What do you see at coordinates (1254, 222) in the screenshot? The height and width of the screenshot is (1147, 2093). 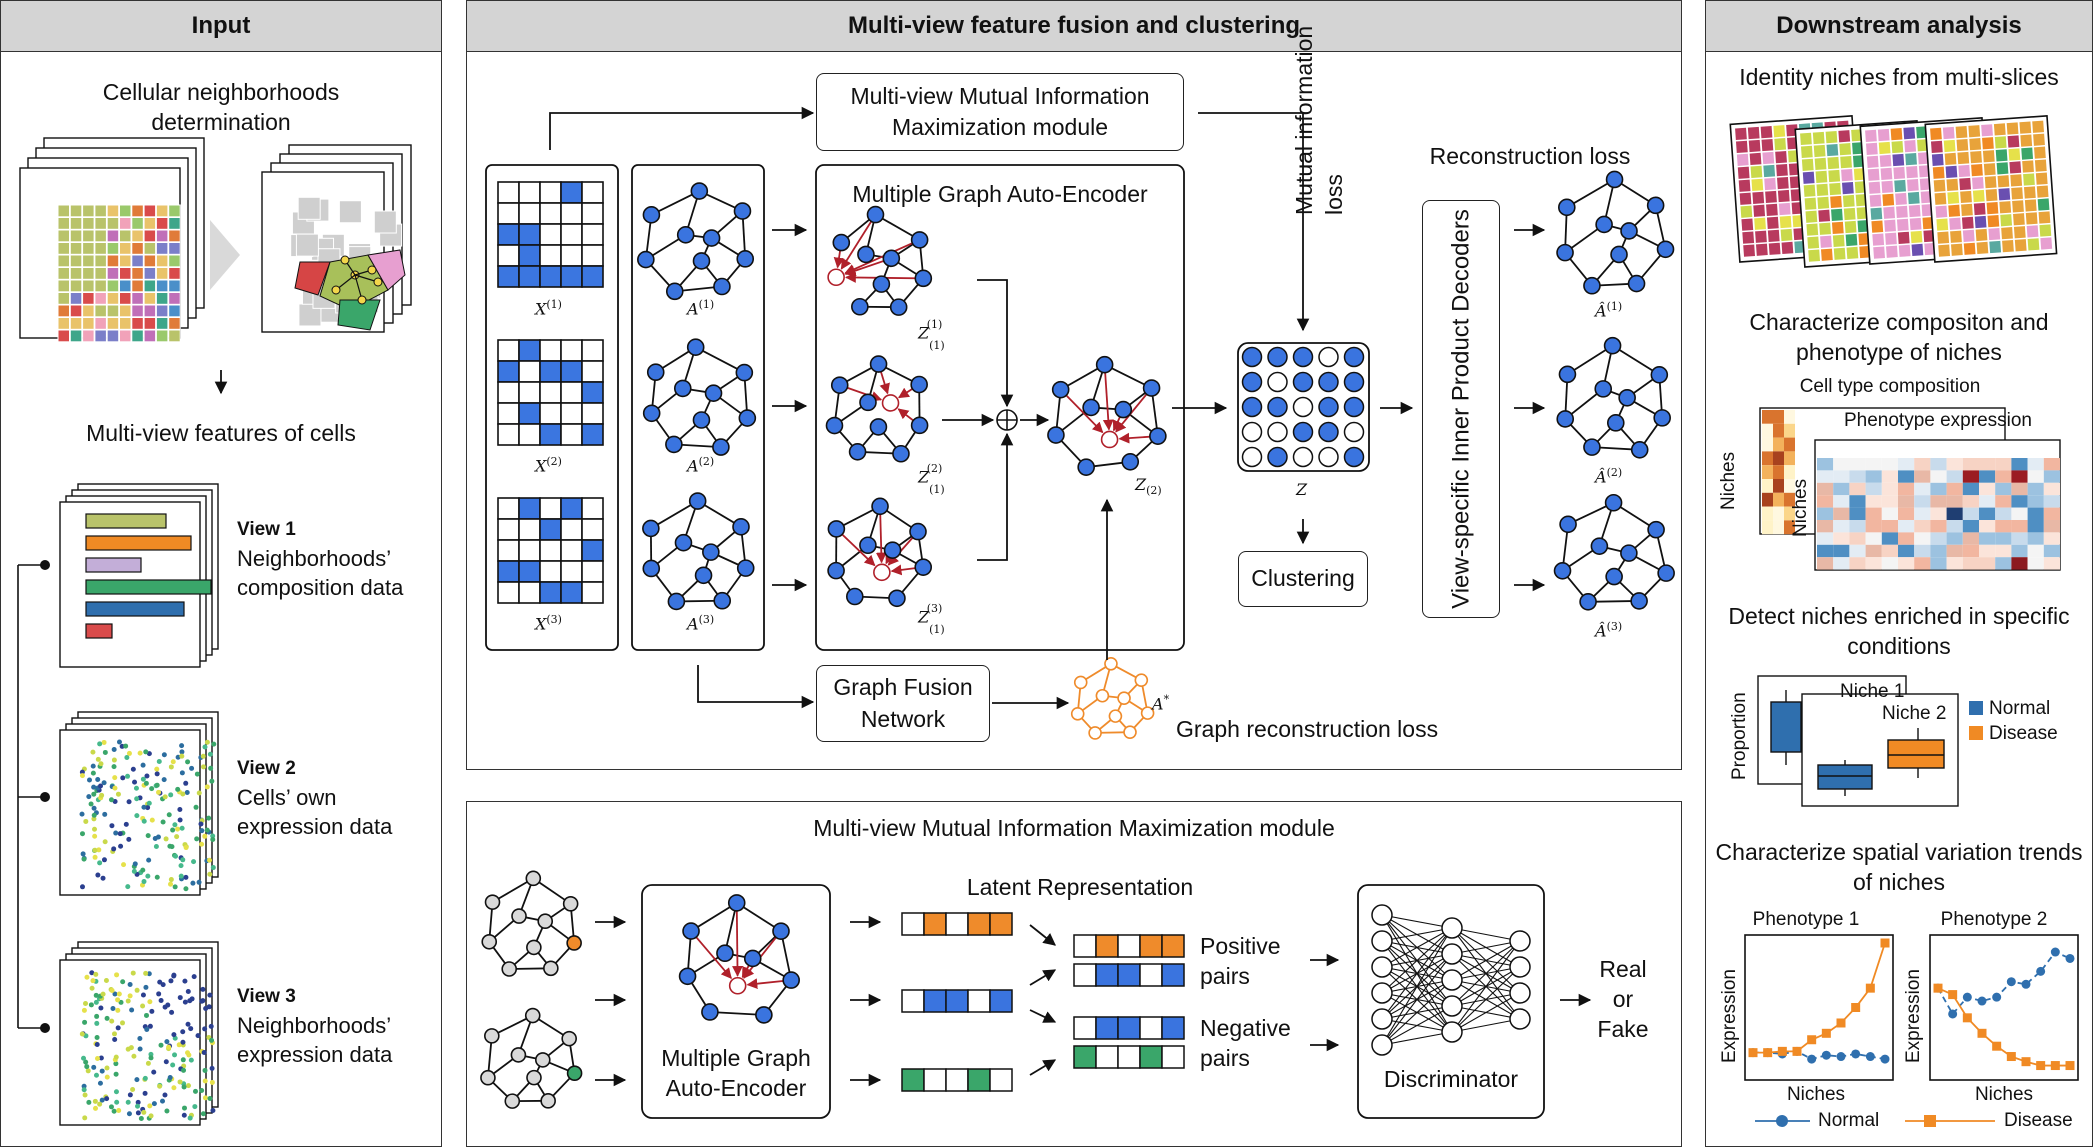 I see `arrow-mim-z` at bounding box center [1254, 222].